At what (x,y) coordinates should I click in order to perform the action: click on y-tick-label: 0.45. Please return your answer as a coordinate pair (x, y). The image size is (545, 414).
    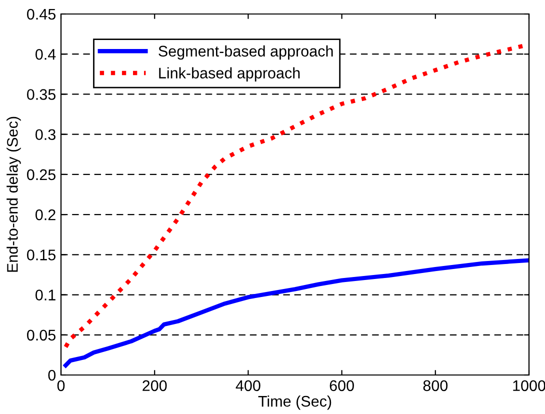
    Looking at the image, I should click on (41, 14).